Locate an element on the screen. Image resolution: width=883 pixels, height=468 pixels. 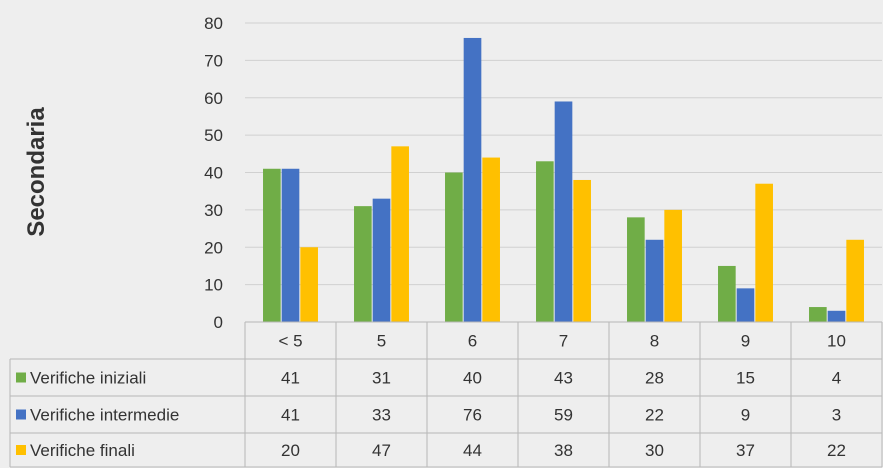
data-label: 3 is located at coordinates (836, 415).